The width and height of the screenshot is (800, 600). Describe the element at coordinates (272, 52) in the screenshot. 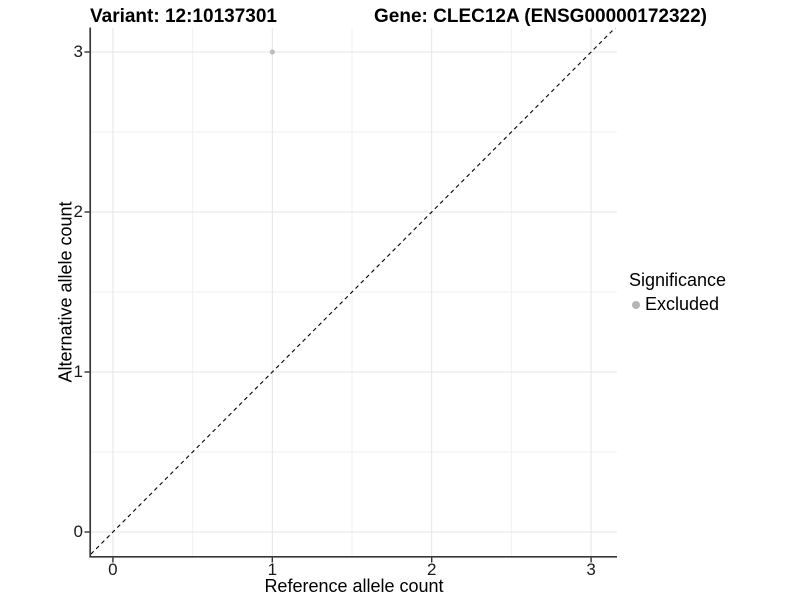

I see `data-point` at that location.